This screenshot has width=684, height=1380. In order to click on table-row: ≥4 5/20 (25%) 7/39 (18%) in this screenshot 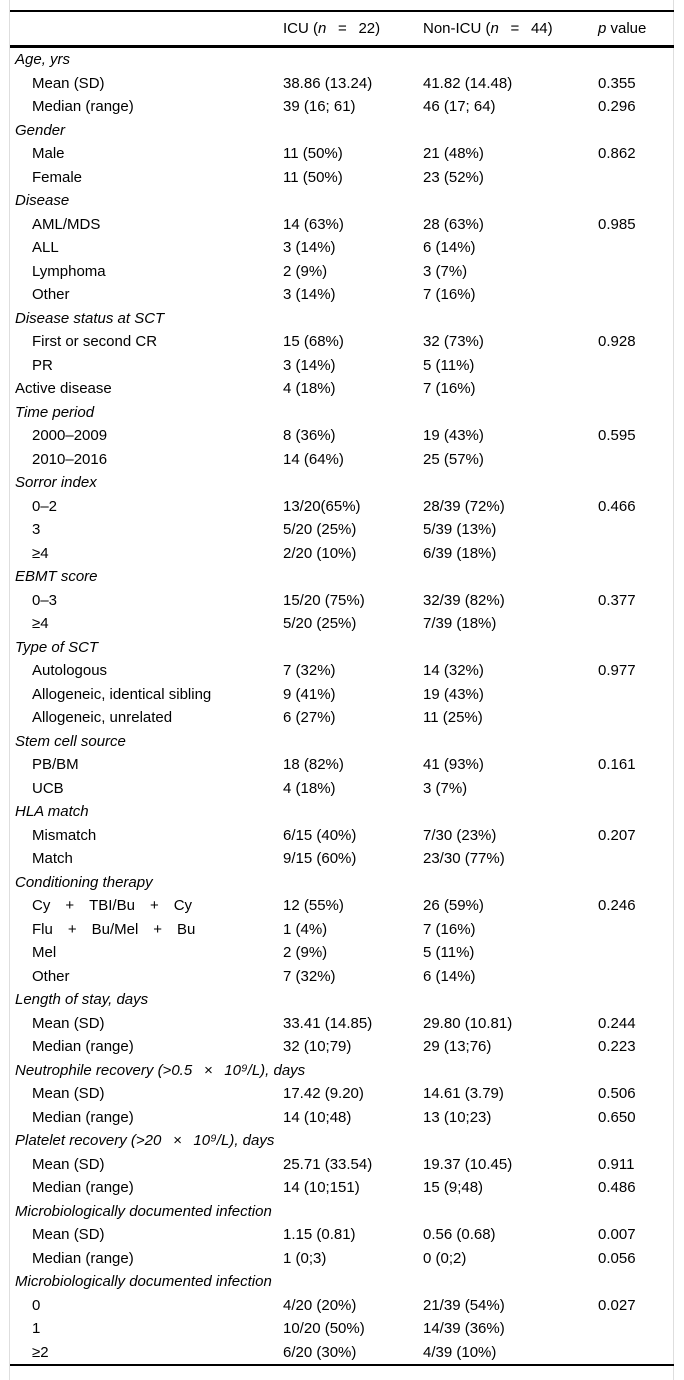, I will do `click(342, 624)`.